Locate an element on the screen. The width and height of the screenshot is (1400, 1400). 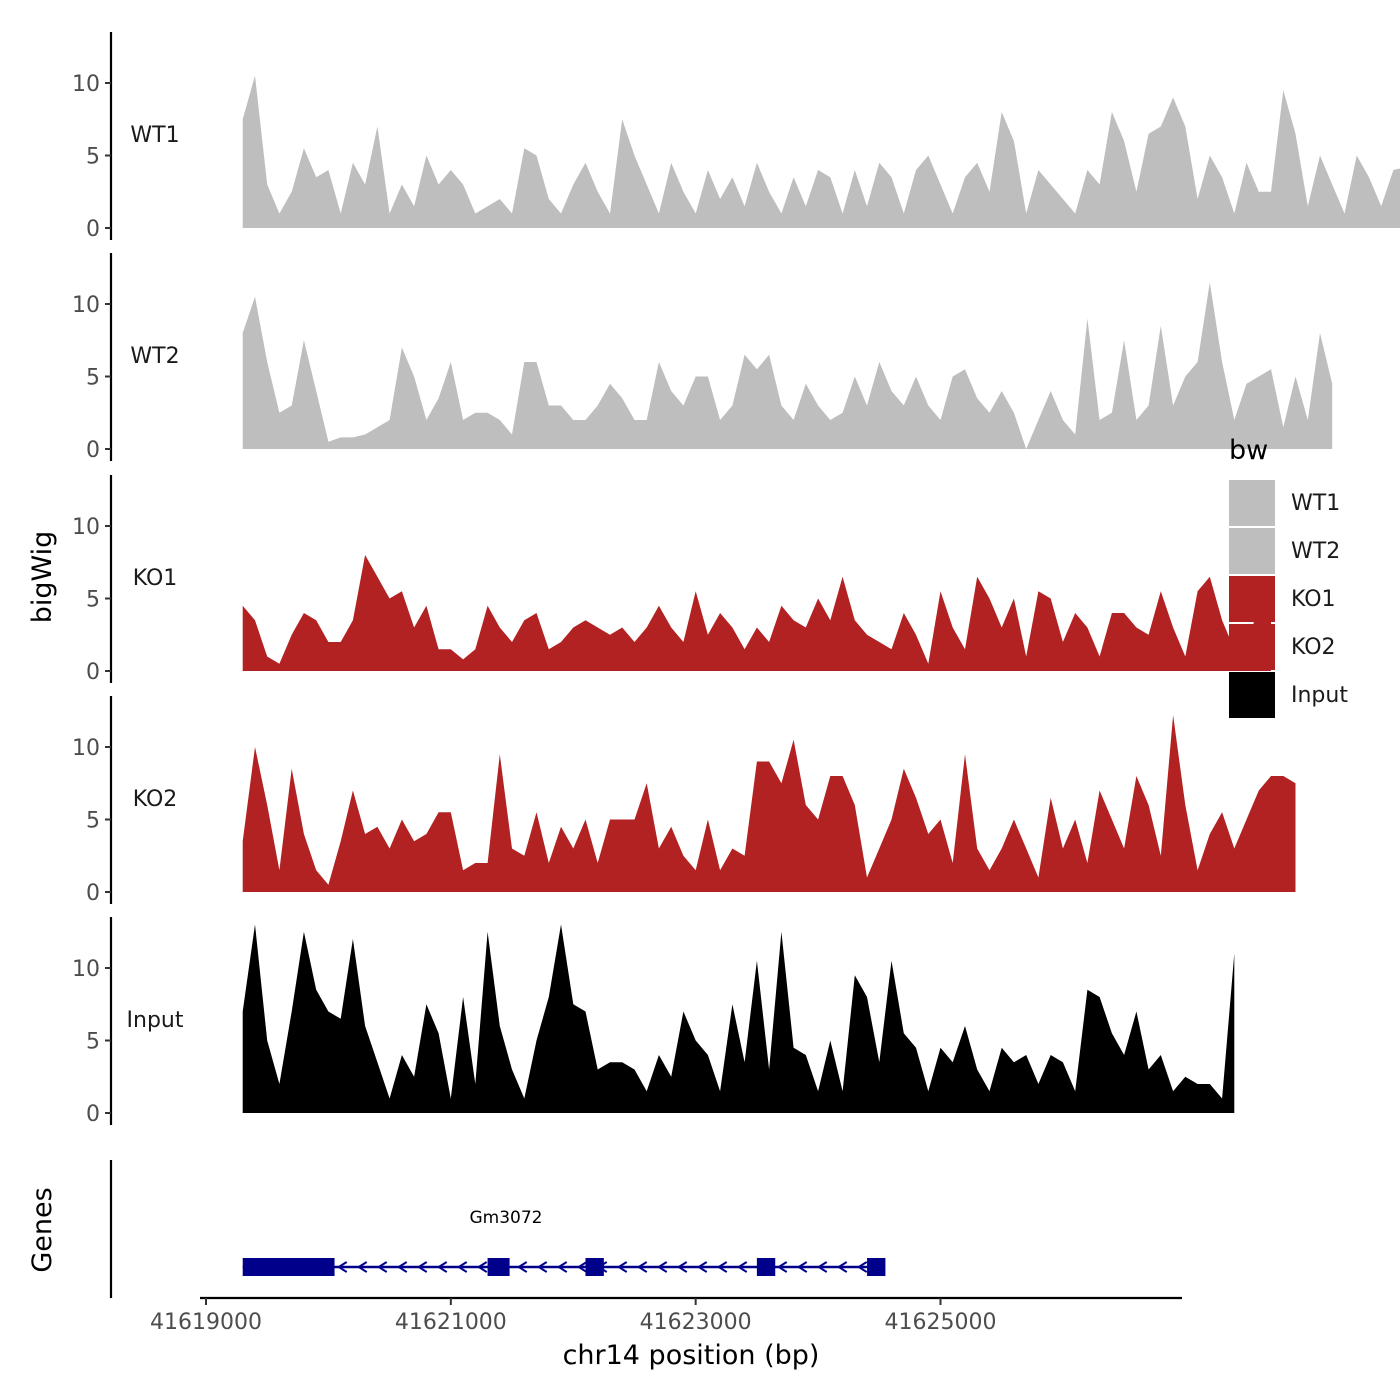
track-label-wt2: WT2 is located at coordinates (154, 356).